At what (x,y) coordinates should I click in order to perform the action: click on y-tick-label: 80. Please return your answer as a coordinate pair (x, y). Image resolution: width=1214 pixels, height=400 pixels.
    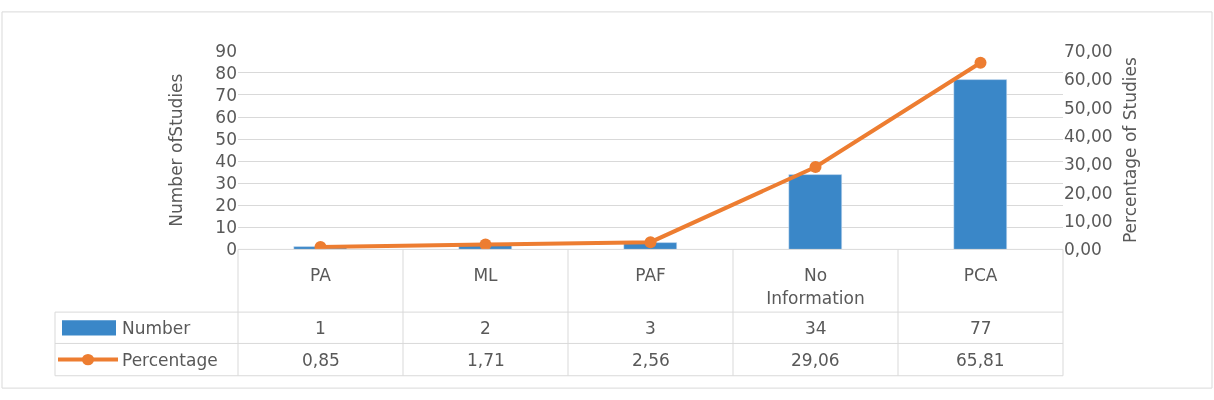
    Looking at the image, I should click on (226, 72).